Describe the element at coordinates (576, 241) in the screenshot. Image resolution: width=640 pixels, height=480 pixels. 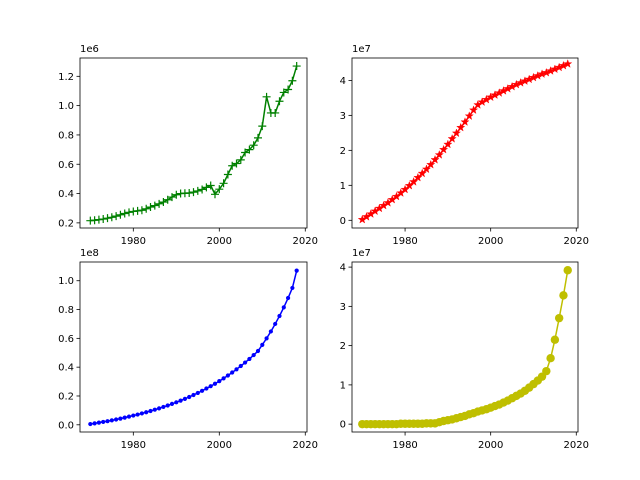
I see `subplot-2-x-tick-label: 2020` at that location.